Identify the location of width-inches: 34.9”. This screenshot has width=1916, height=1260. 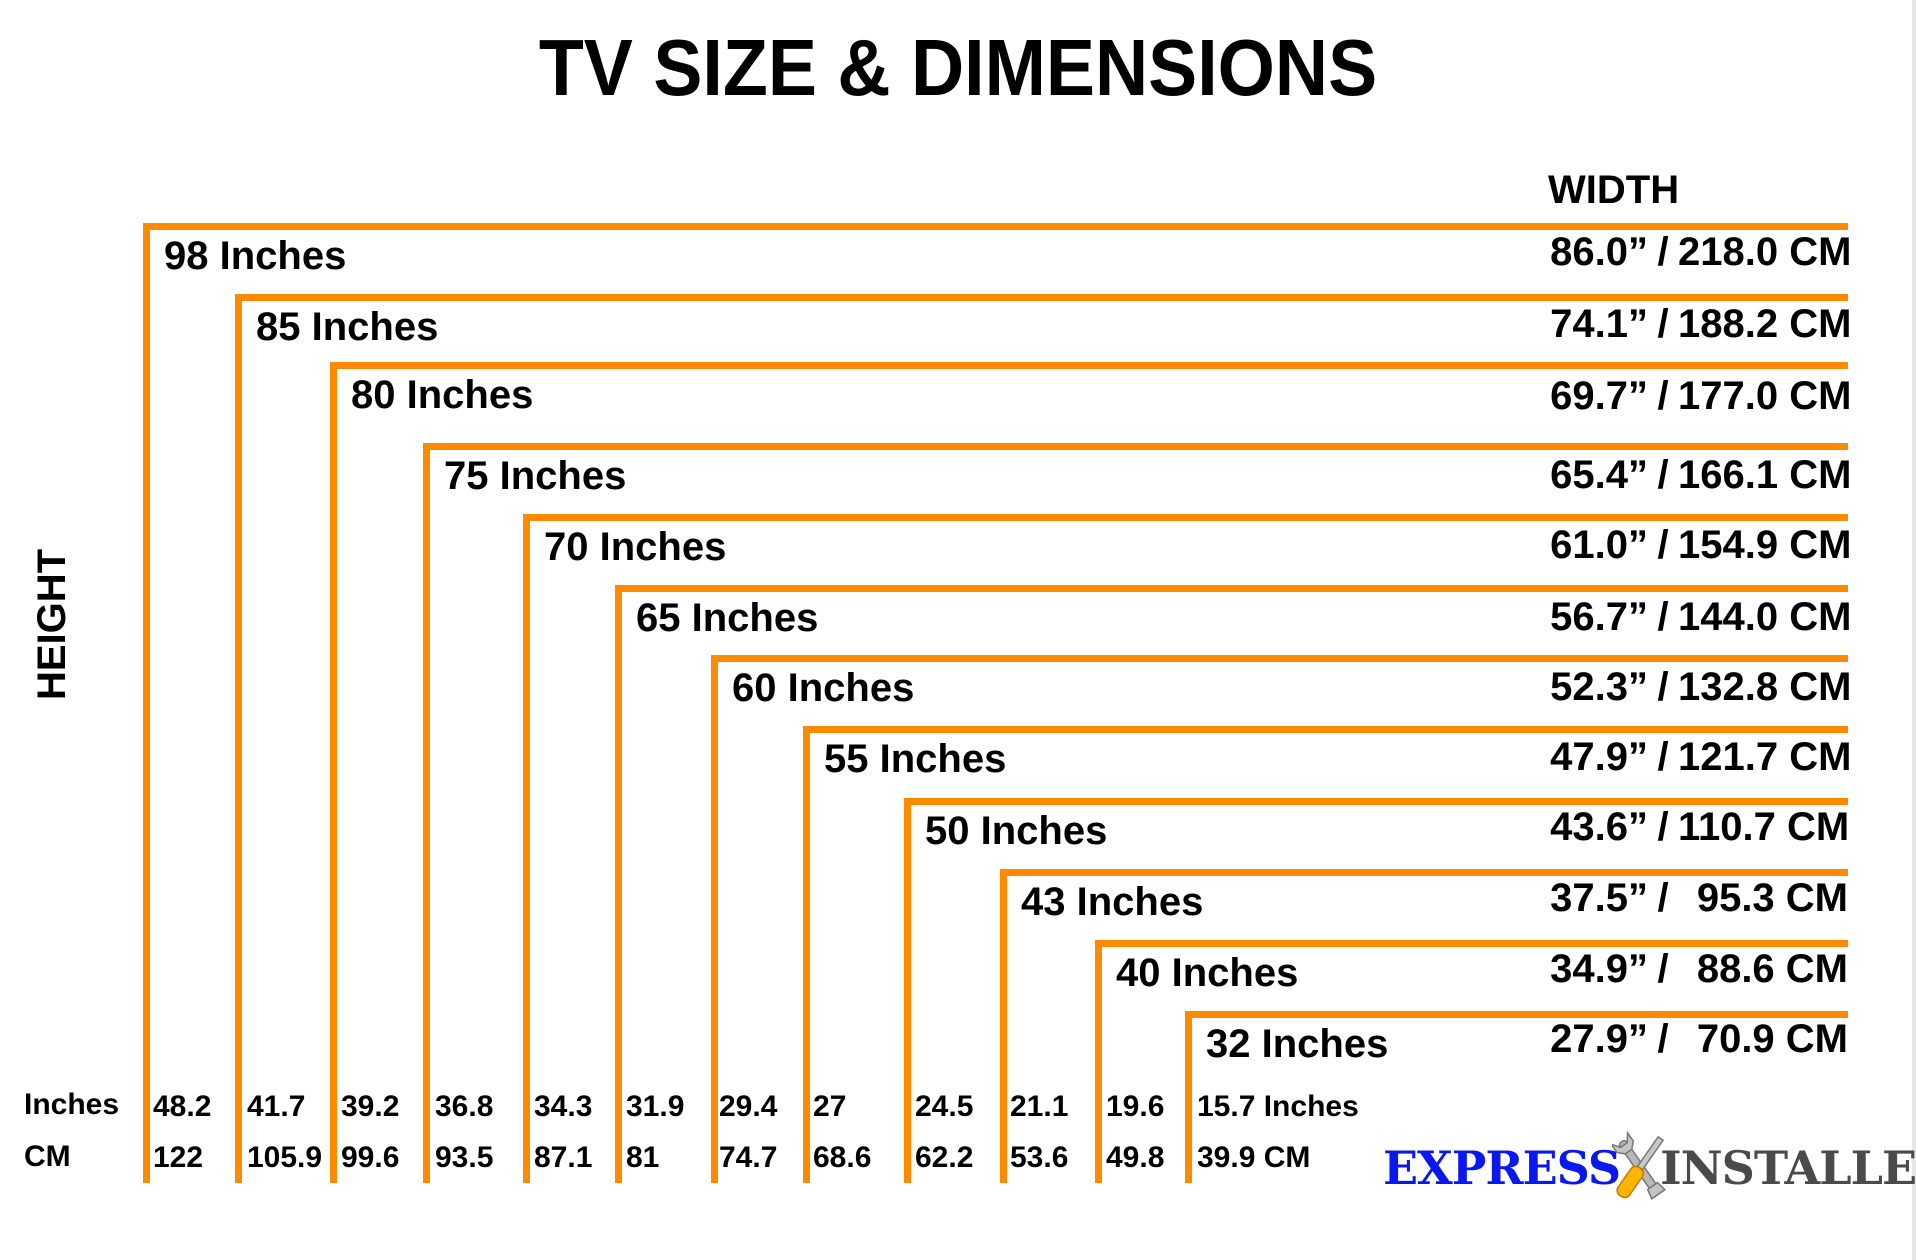
(1599, 969).